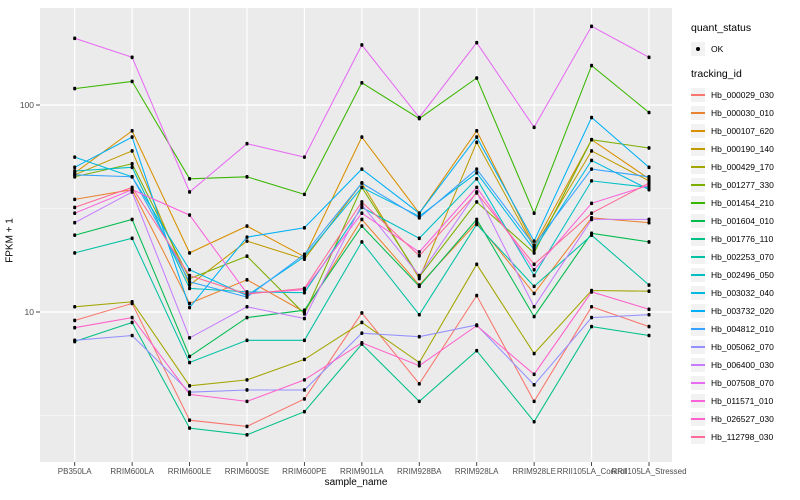 The image size is (800, 500). Describe the element at coordinates (534, 471) in the screenshot. I see `x-tick-label: RRIM928LE` at that location.